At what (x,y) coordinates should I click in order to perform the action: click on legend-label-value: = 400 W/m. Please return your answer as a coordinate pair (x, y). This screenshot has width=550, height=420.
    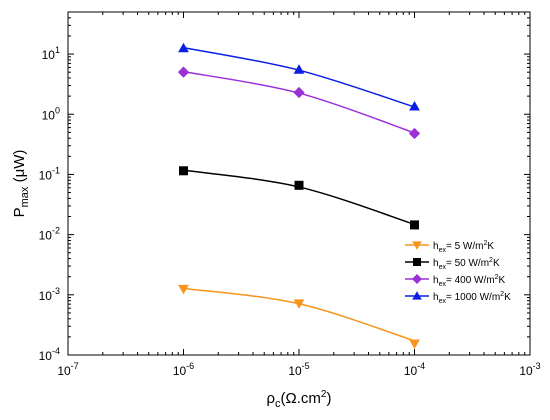
    Looking at the image, I should click on (470, 280).